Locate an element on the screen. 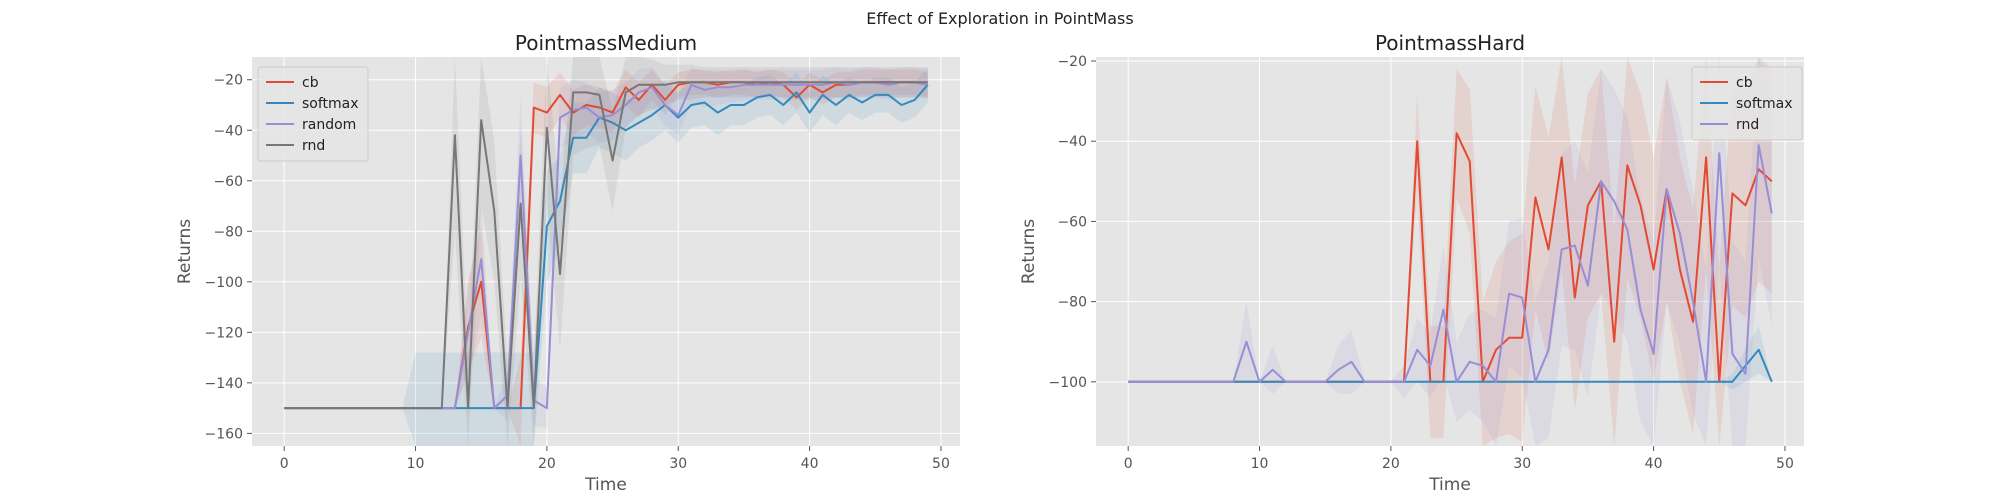 This screenshot has height=500, width=2000. series-line-softmax is located at coordinates (1450, 365).